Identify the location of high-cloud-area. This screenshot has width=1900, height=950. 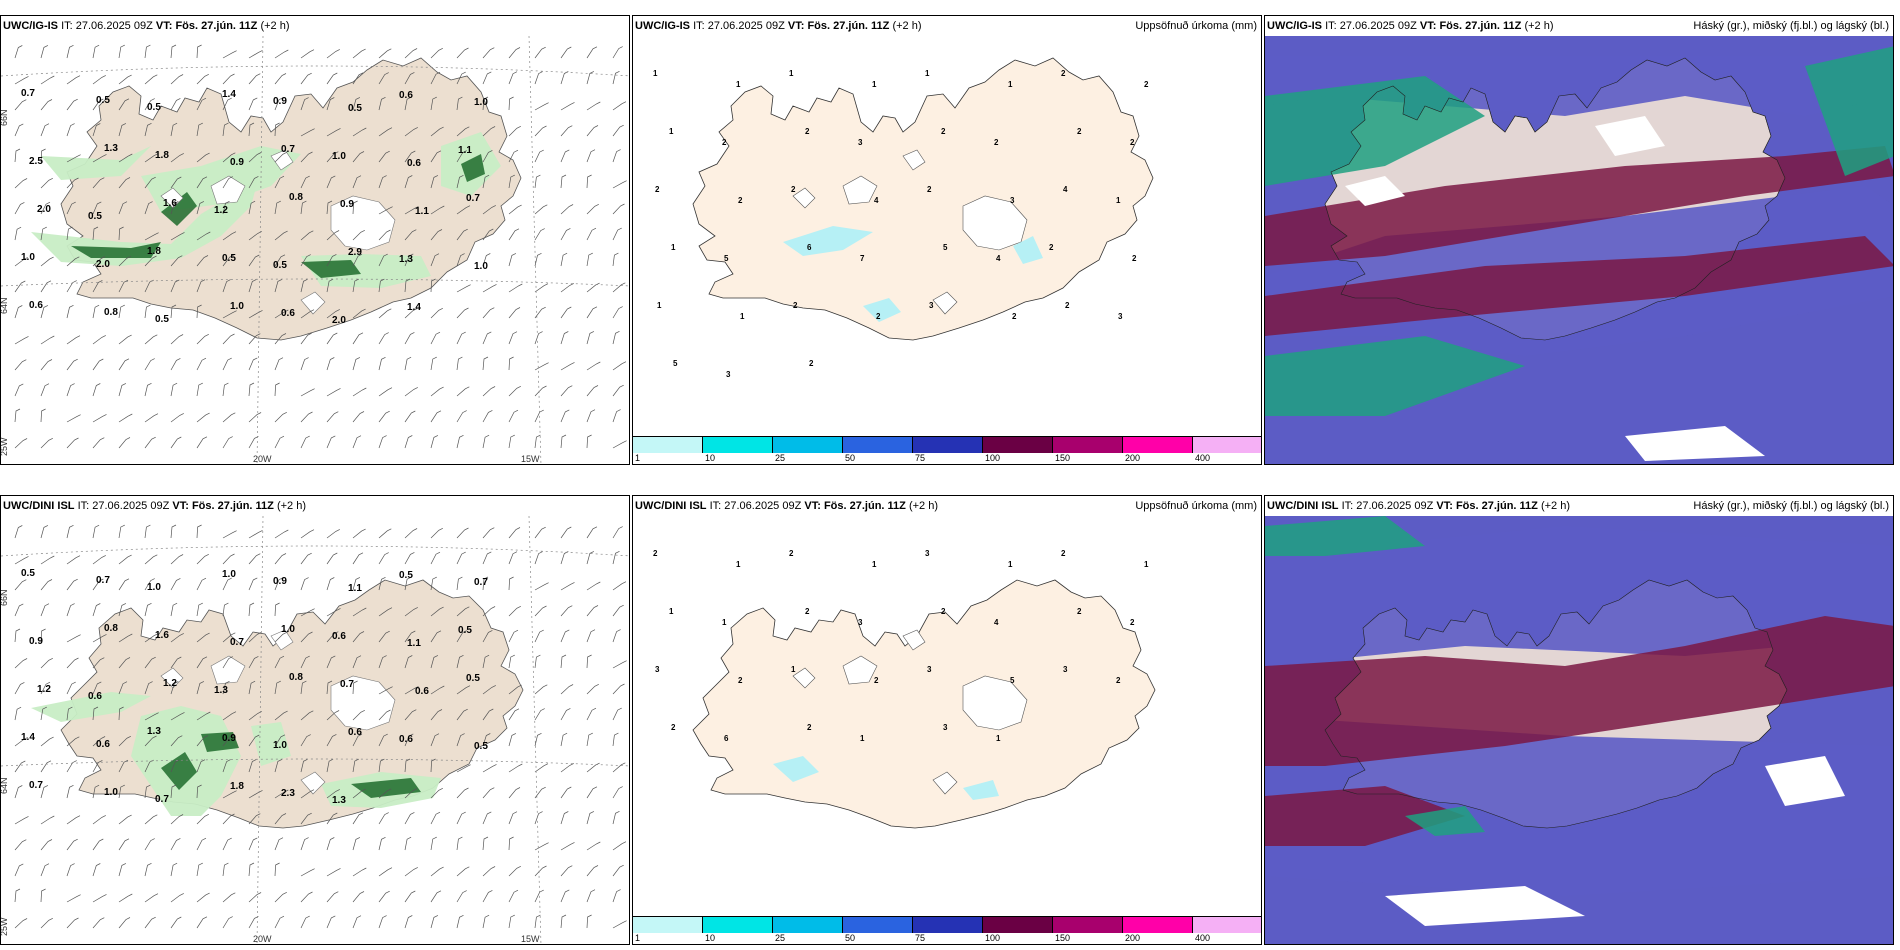
(1579, 286).